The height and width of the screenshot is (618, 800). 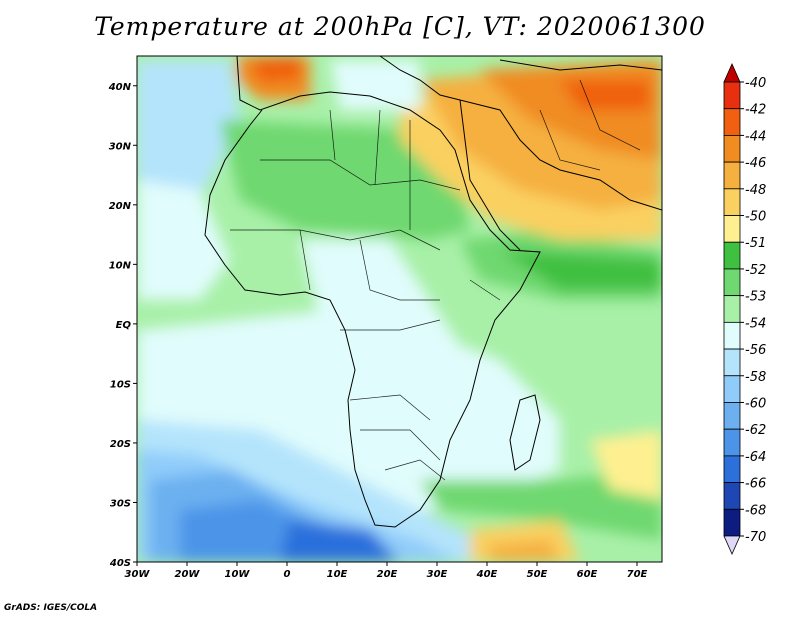 What do you see at coordinates (755, 377) in the screenshot?
I see `colorbar-label: -58` at bounding box center [755, 377].